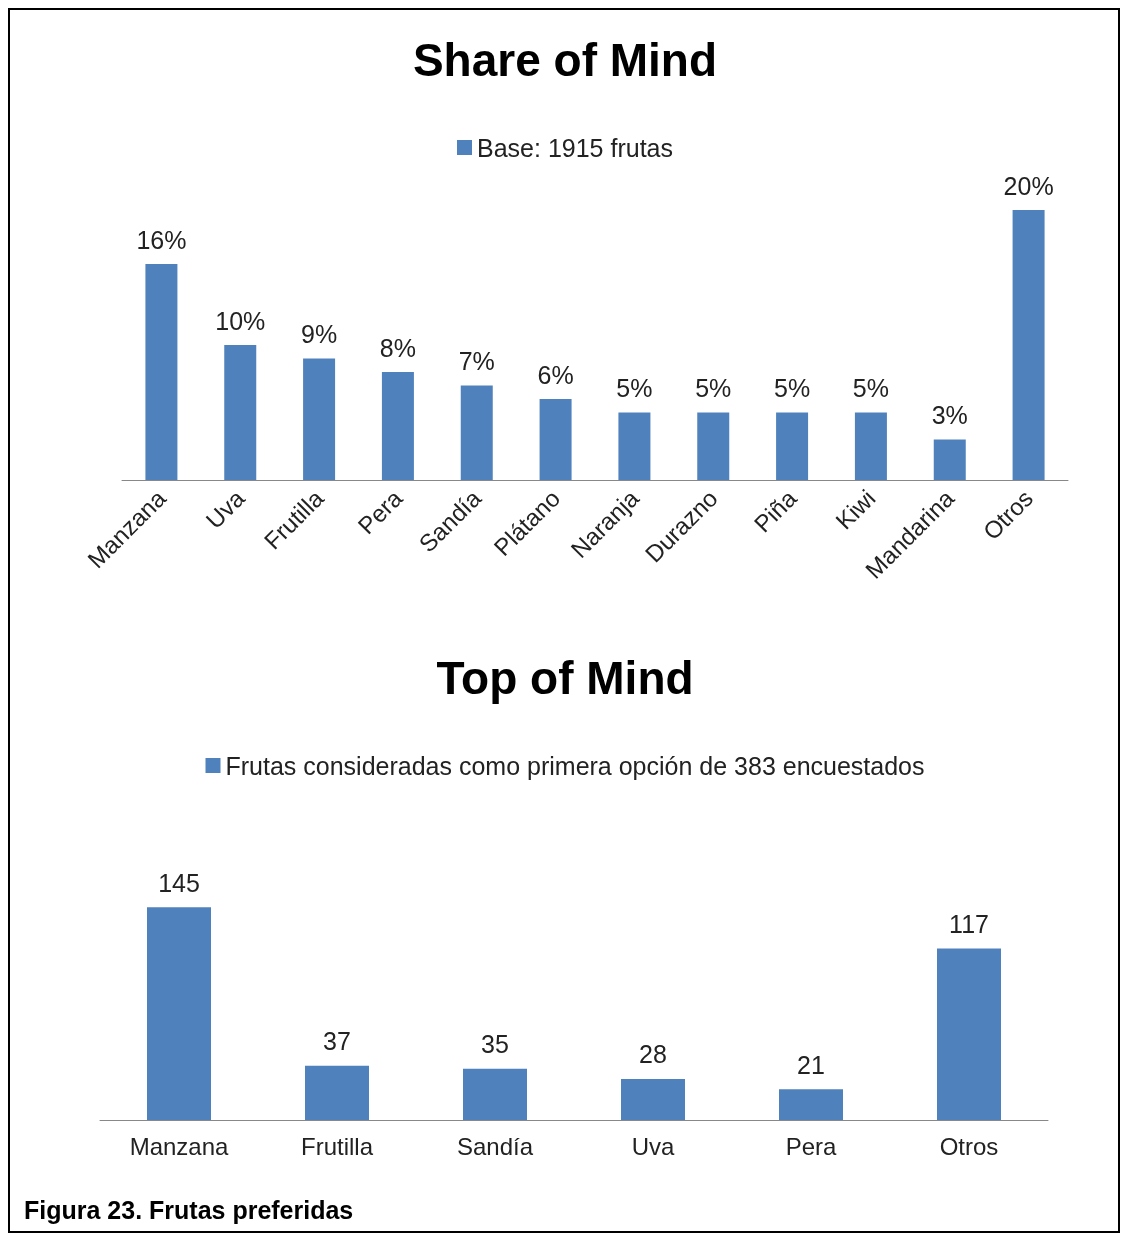 The height and width of the screenshot is (1255, 1131). What do you see at coordinates (969, 1146) in the screenshot?
I see `x-tick-label: Otros` at bounding box center [969, 1146].